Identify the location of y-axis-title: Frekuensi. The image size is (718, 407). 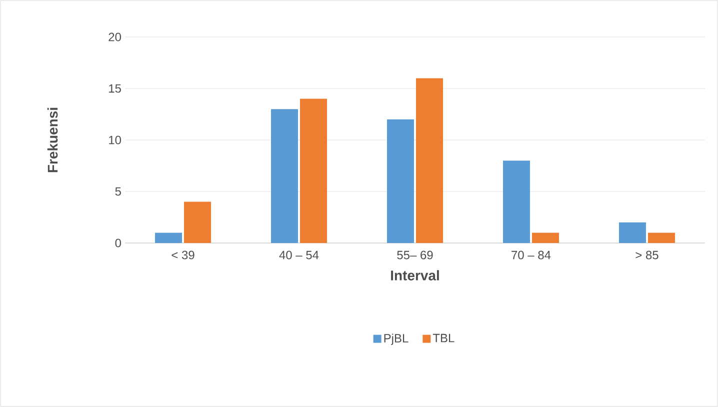
(52, 140).